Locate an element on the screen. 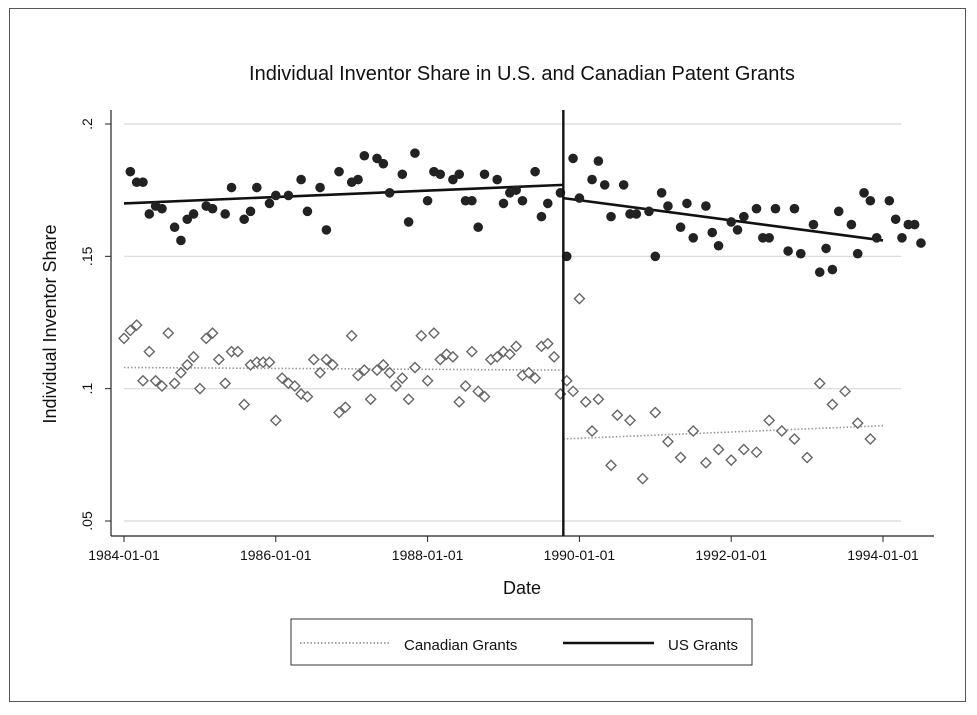  x-tick-label: 1992-01-01 is located at coordinates (731, 555).